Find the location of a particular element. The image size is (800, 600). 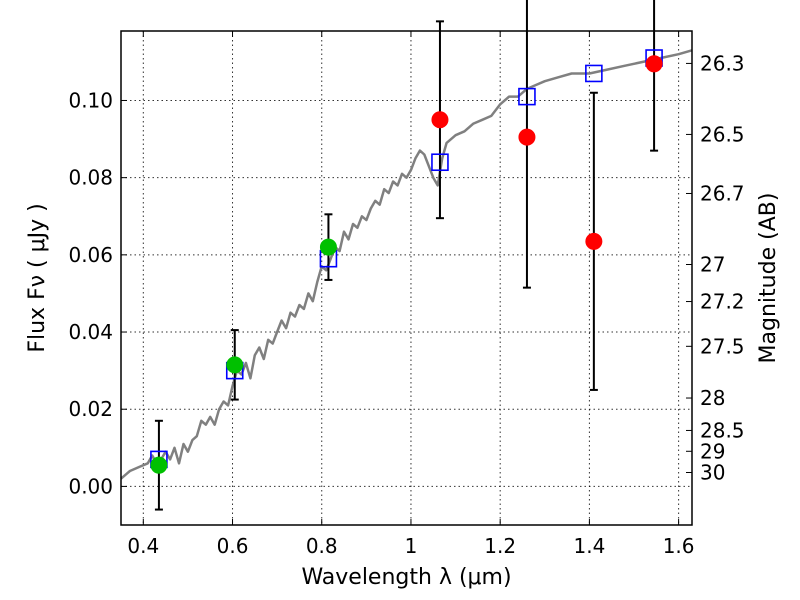

y-tick-label: 0.10 is located at coordinates (90, 100).